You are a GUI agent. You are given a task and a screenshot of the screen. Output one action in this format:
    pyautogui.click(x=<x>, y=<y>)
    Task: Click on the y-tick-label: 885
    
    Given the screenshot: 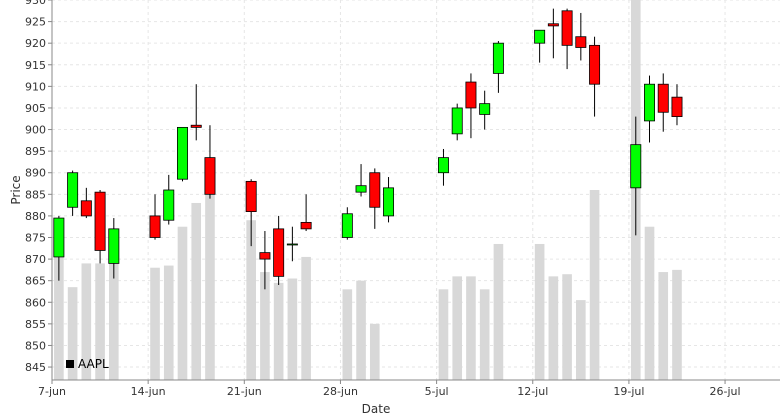 What is the action you would take?
    pyautogui.click(x=35, y=194)
    